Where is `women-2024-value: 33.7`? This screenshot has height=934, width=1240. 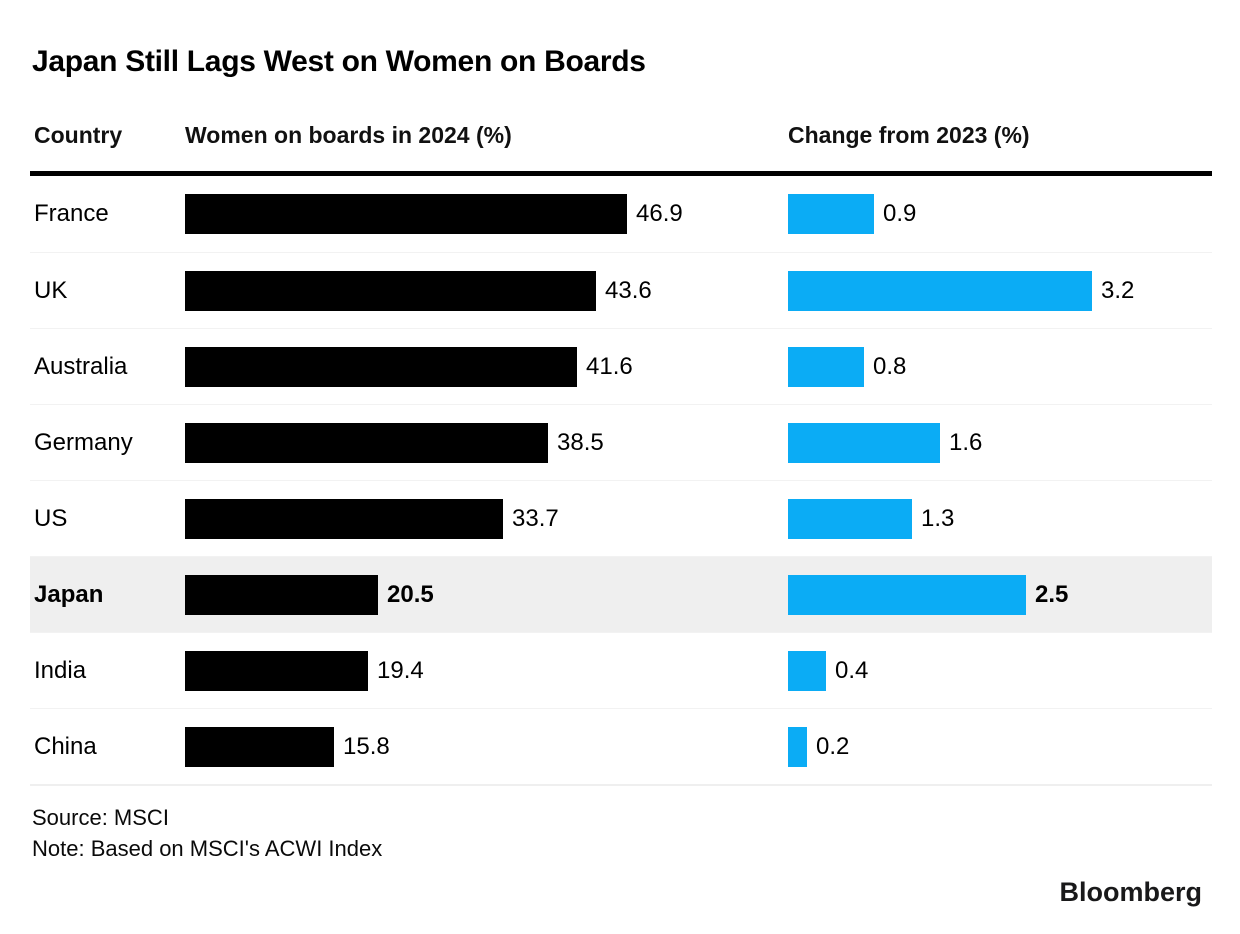 women-2024-value: 33.7 is located at coordinates (535, 518).